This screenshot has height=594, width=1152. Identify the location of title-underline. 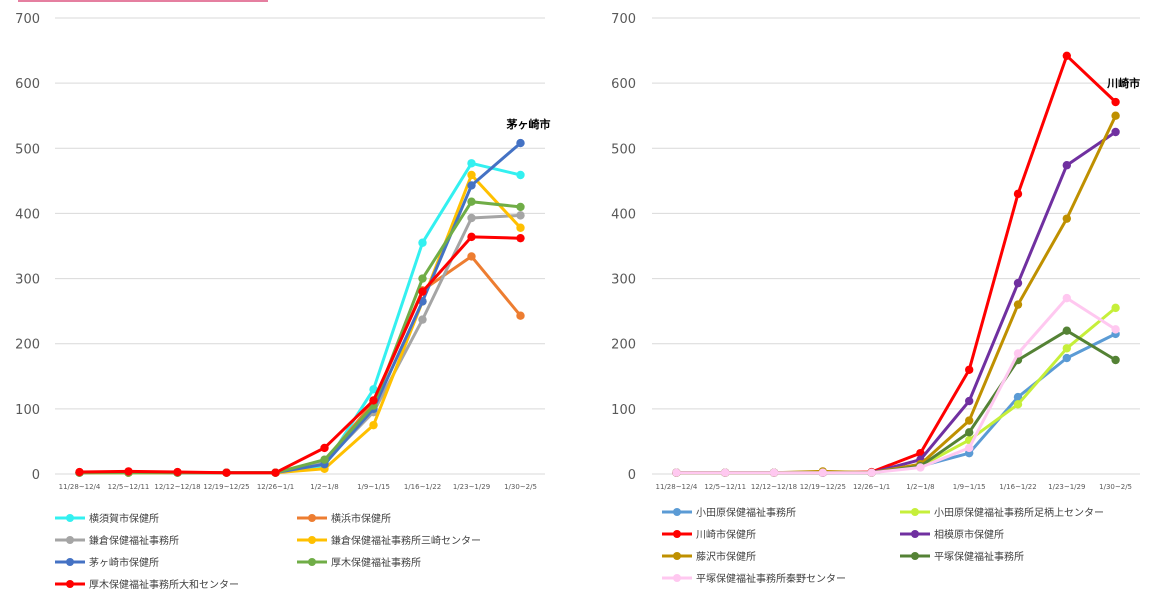
(143, 1).